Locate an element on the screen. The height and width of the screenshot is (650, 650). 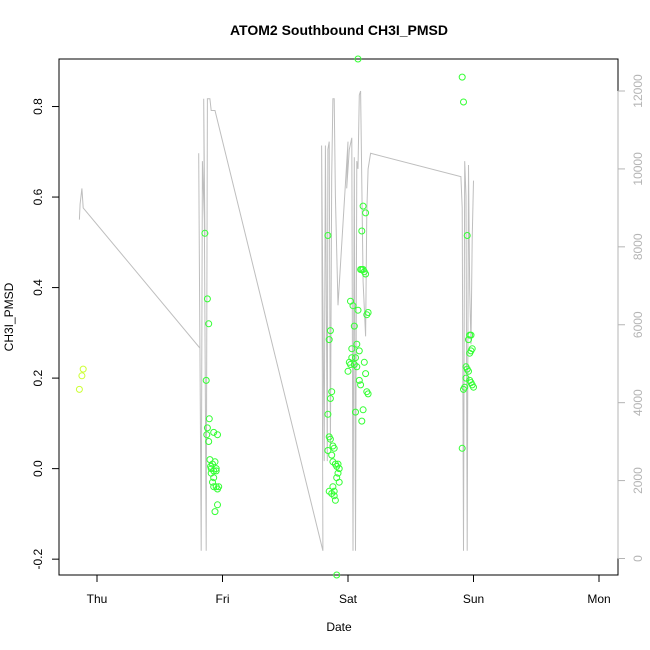
x-axis: Thu Fri Sat Sun Mon is located at coordinates (349, 590).